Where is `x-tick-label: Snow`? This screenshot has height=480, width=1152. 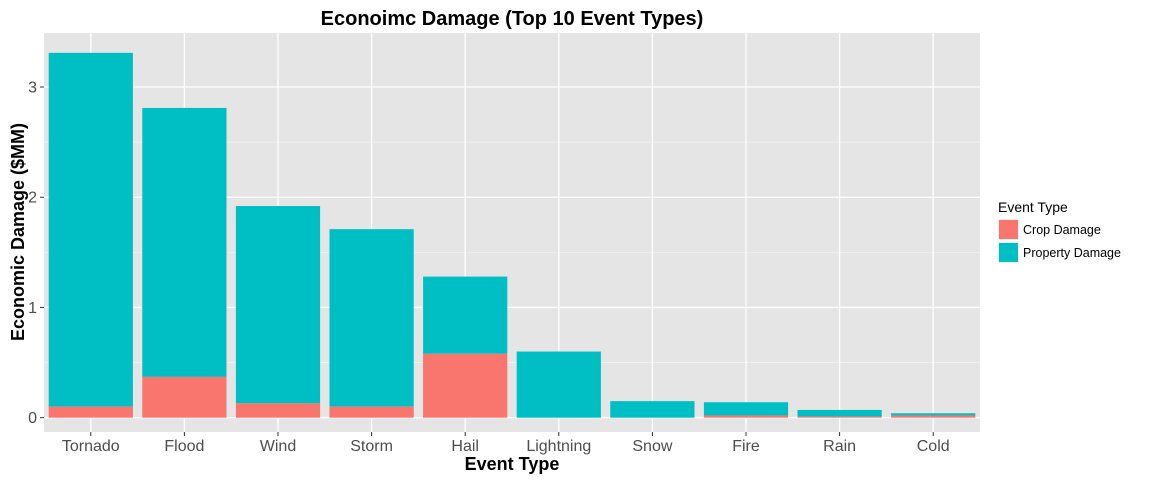 x-tick-label: Snow is located at coordinates (652, 446).